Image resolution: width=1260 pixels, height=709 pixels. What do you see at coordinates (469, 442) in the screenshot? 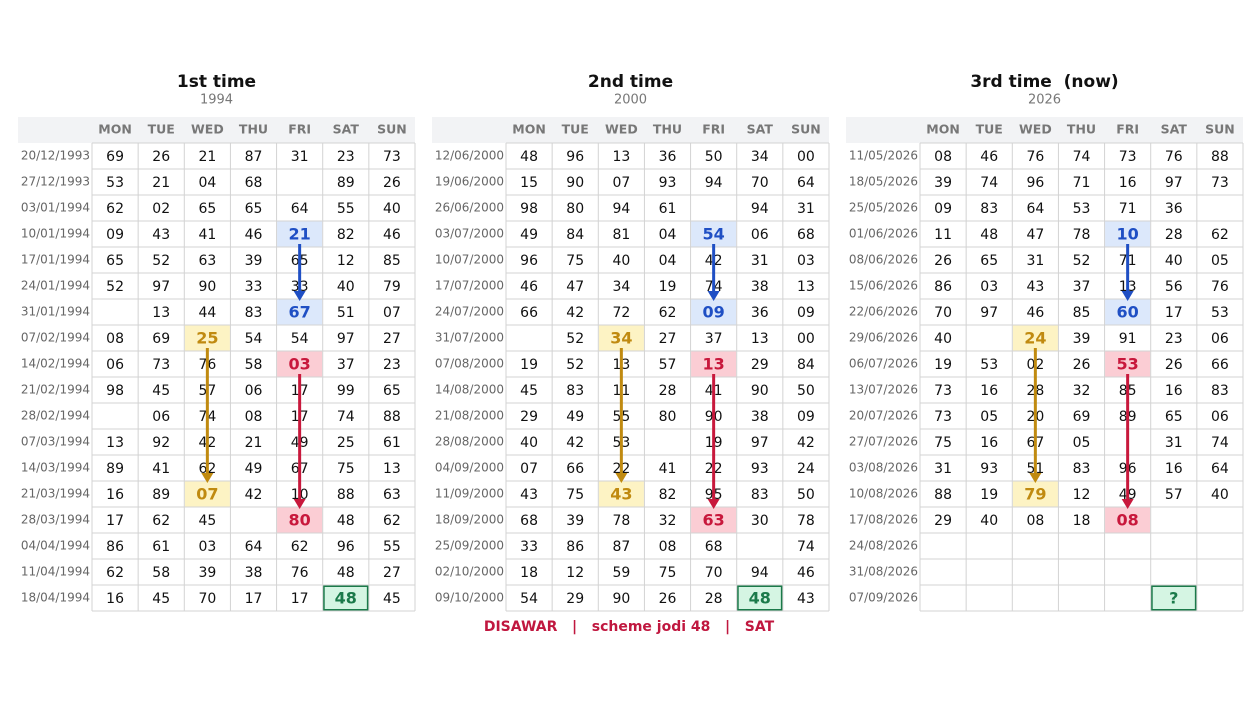
I see `row-date: 28/08/2000` at bounding box center [469, 442].